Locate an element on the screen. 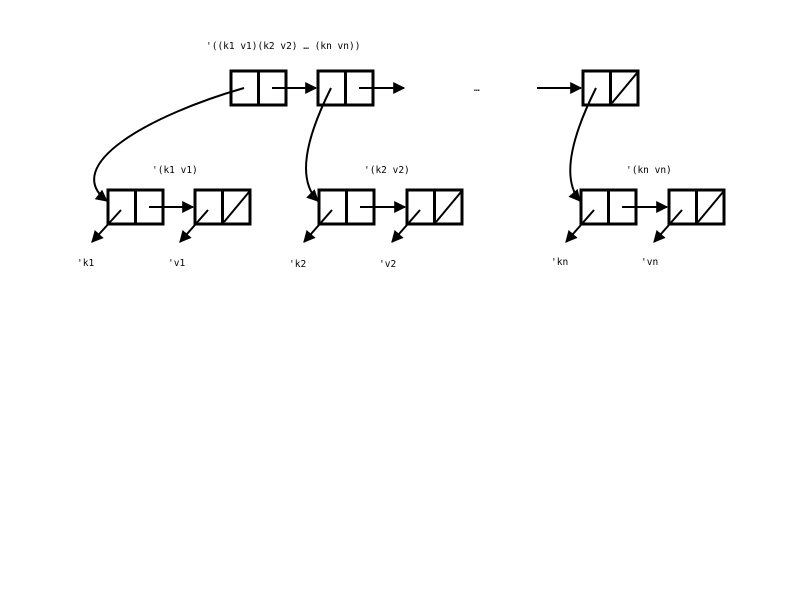  sublist-2-value: 'v2 is located at coordinates (387, 264).